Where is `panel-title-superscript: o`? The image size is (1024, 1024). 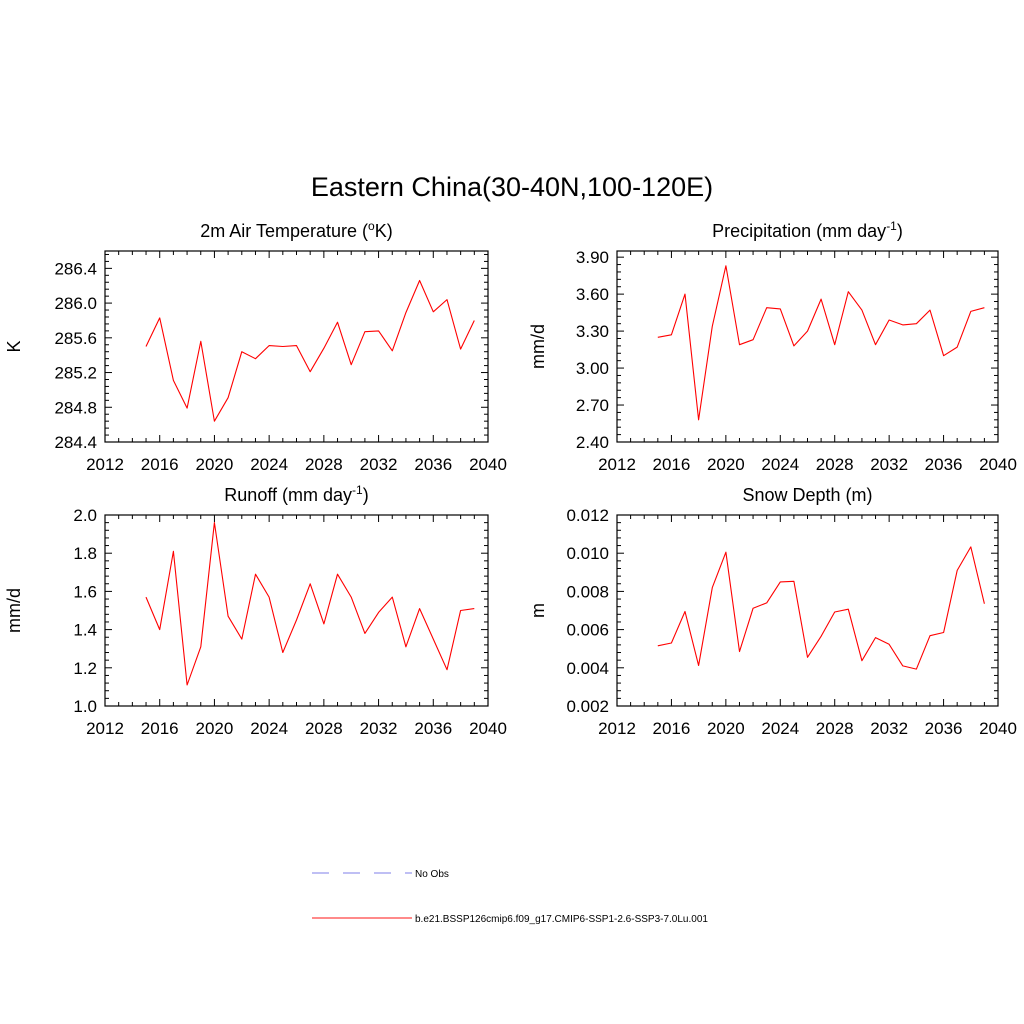 panel-title-superscript: o is located at coordinates (371, 226).